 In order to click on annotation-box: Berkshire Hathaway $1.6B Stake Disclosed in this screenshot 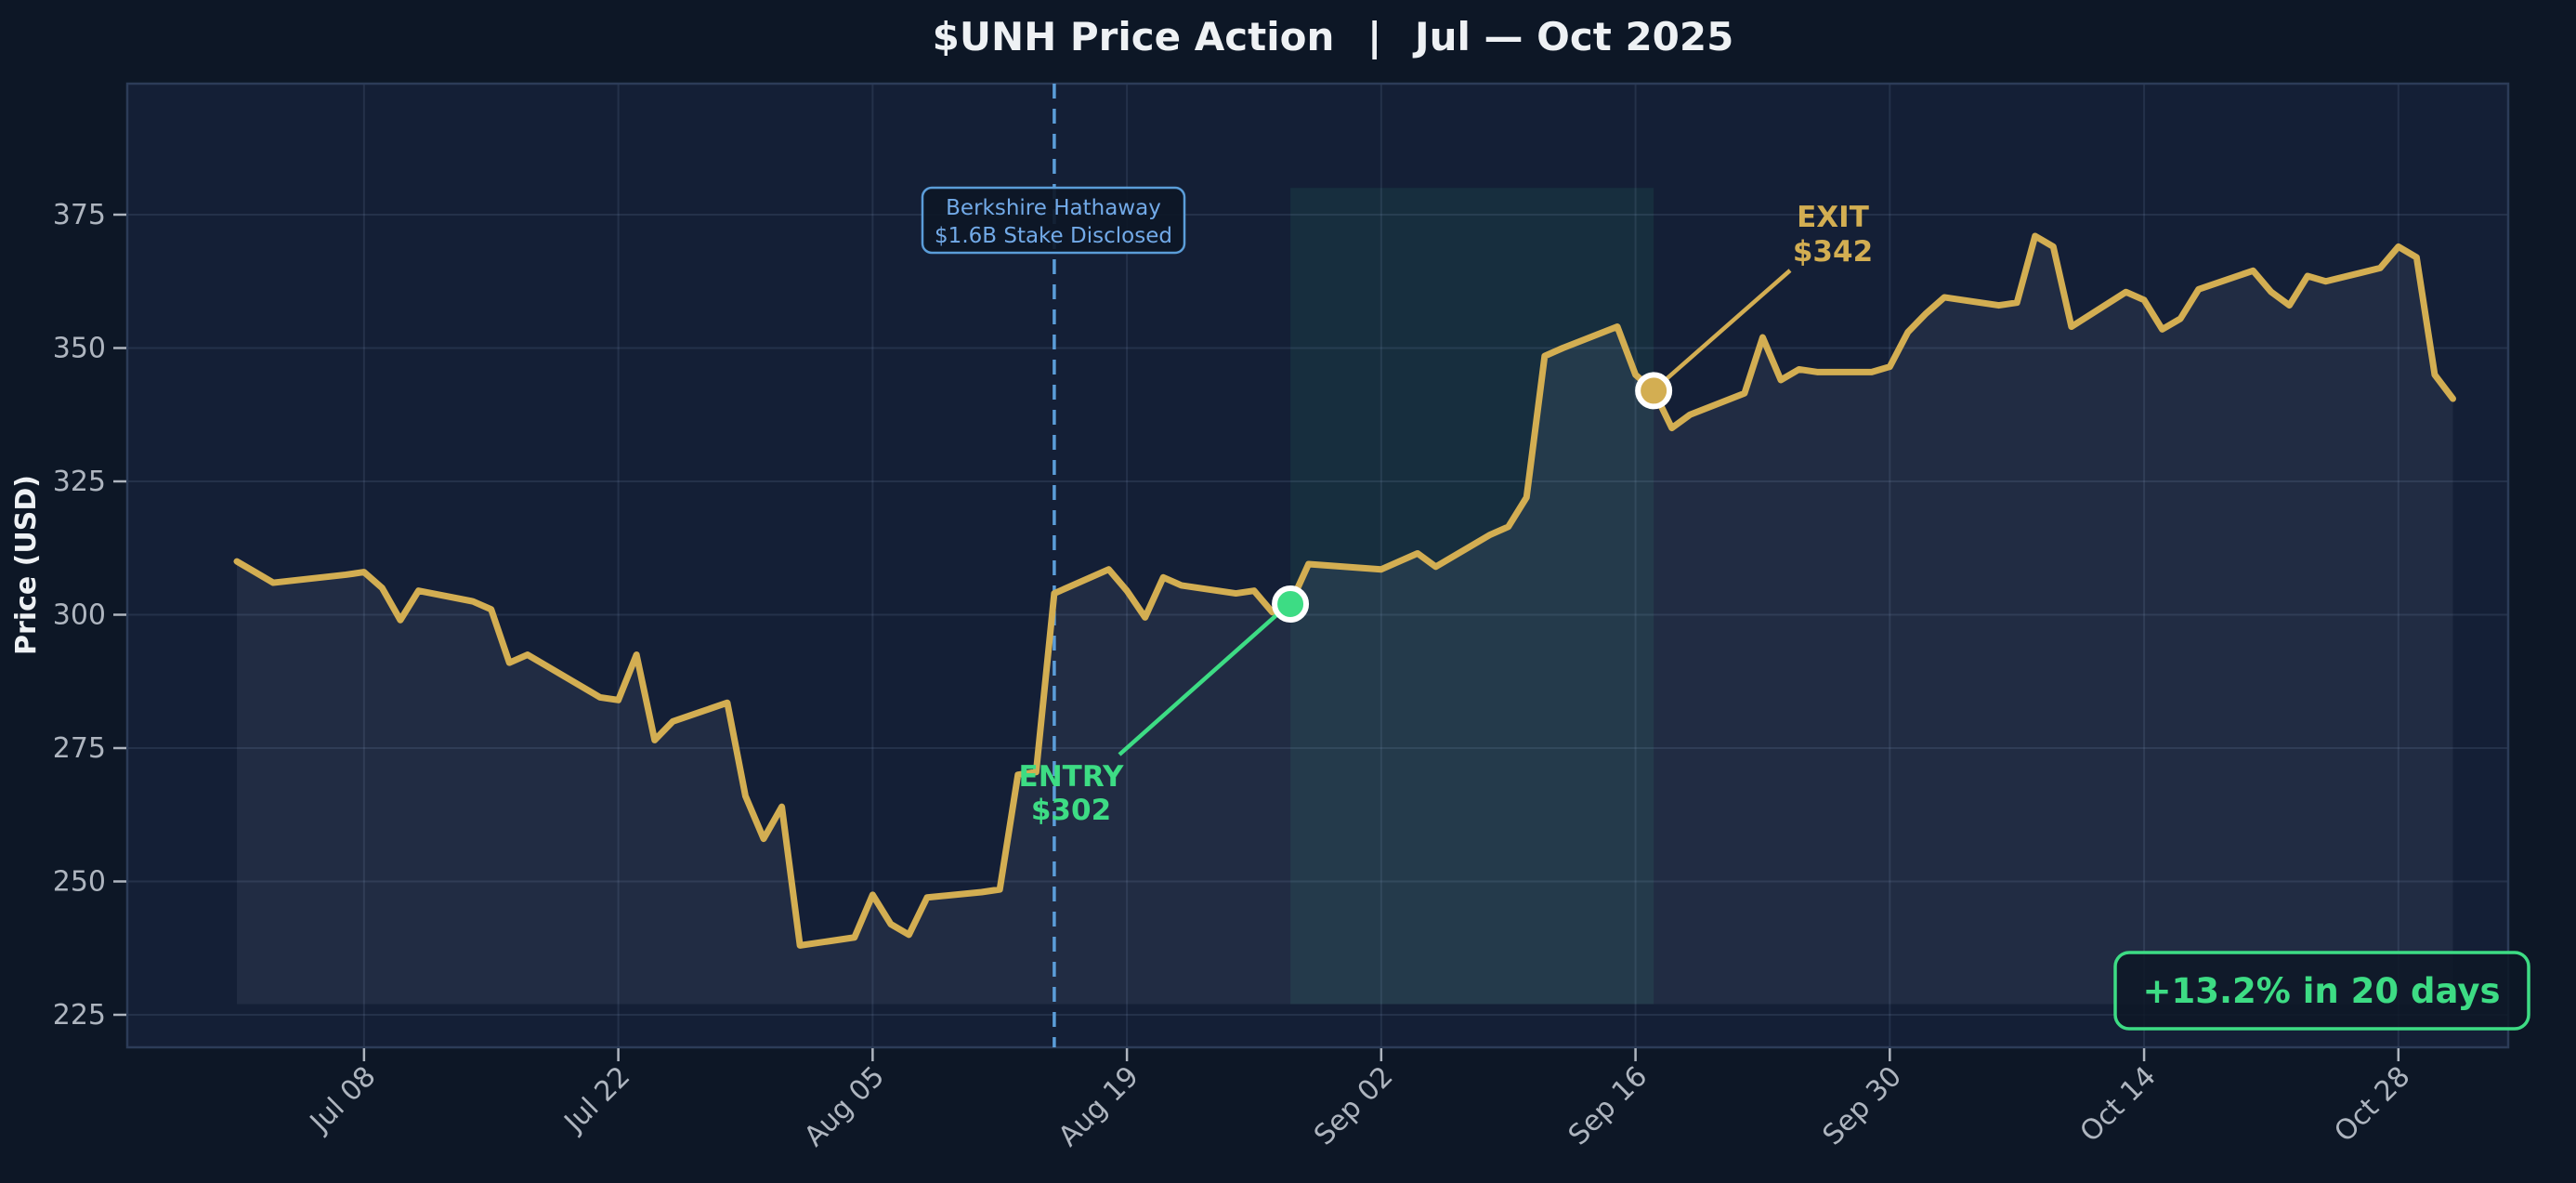, I will do `click(1053, 221)`.